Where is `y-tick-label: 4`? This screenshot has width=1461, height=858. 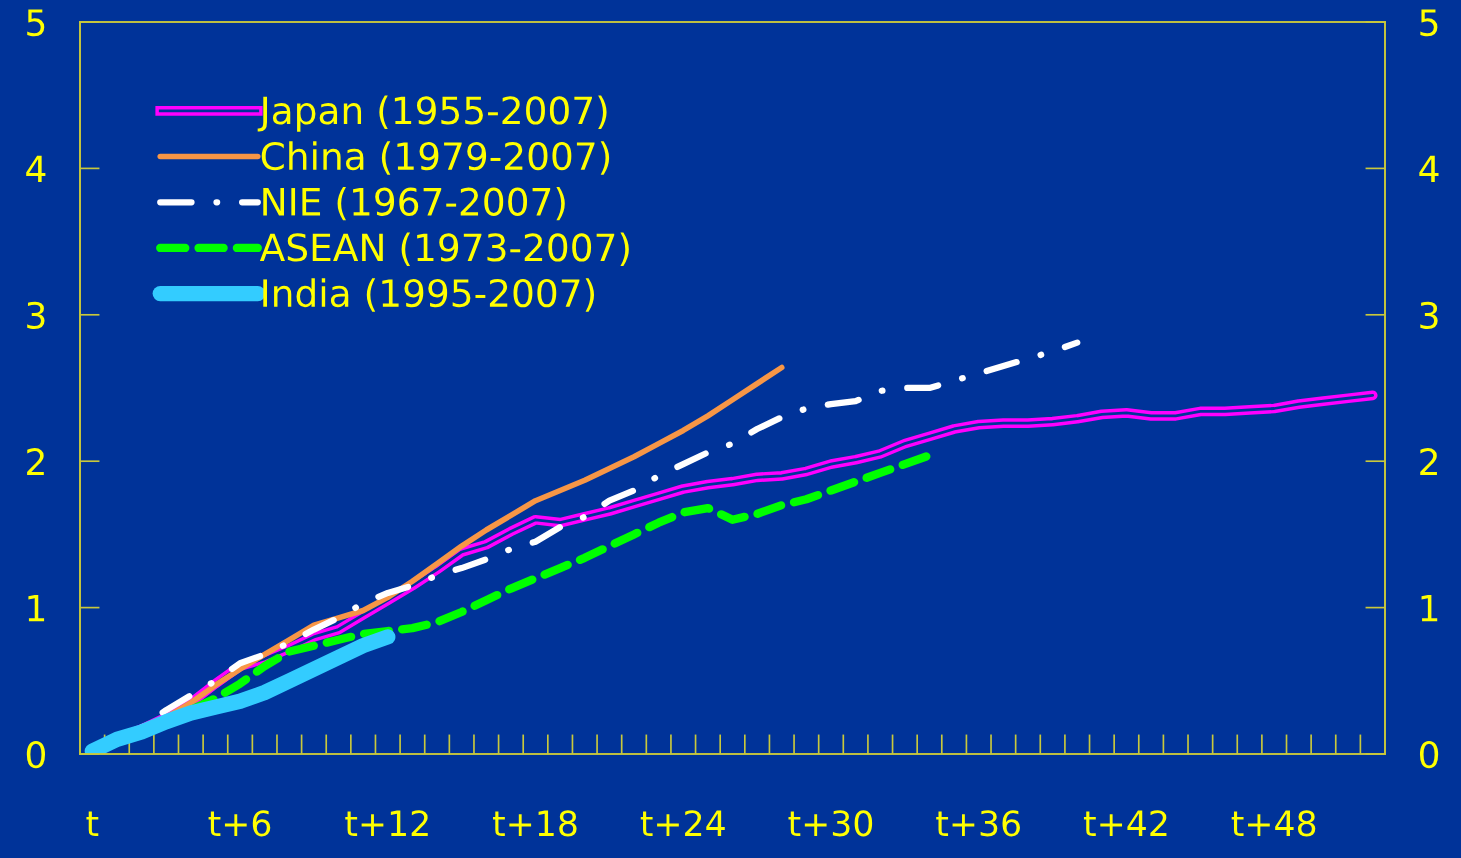 y-tick-label: 4 is located at coordinates (36, 169).